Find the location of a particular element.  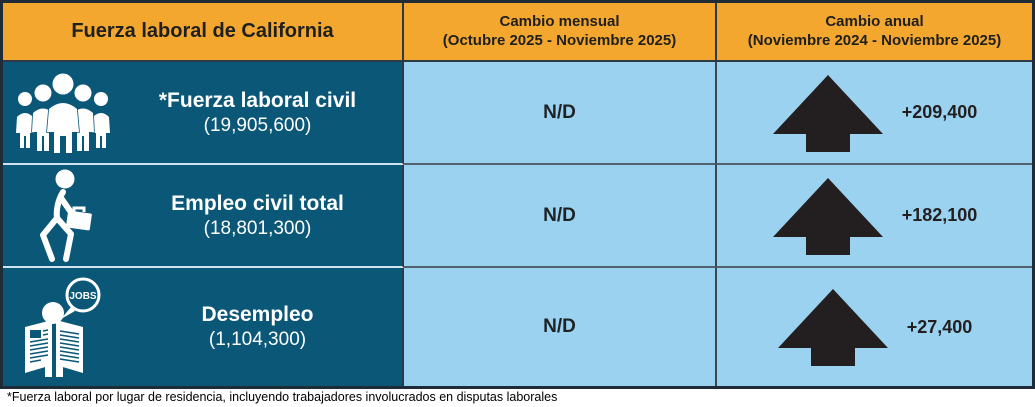

annual-change-cell: +182,100 is located at coordinates (874, 216).